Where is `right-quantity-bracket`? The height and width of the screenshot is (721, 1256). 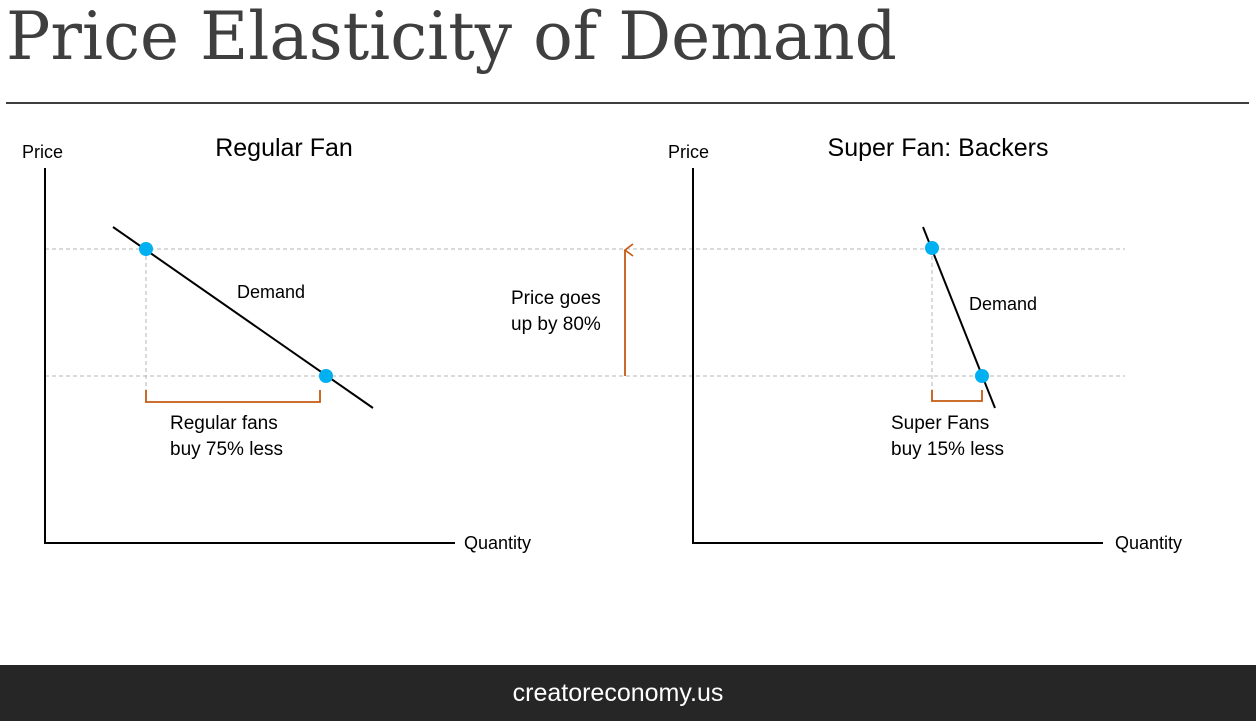
right-quantity-bracket is located at coordinates (957, 396).